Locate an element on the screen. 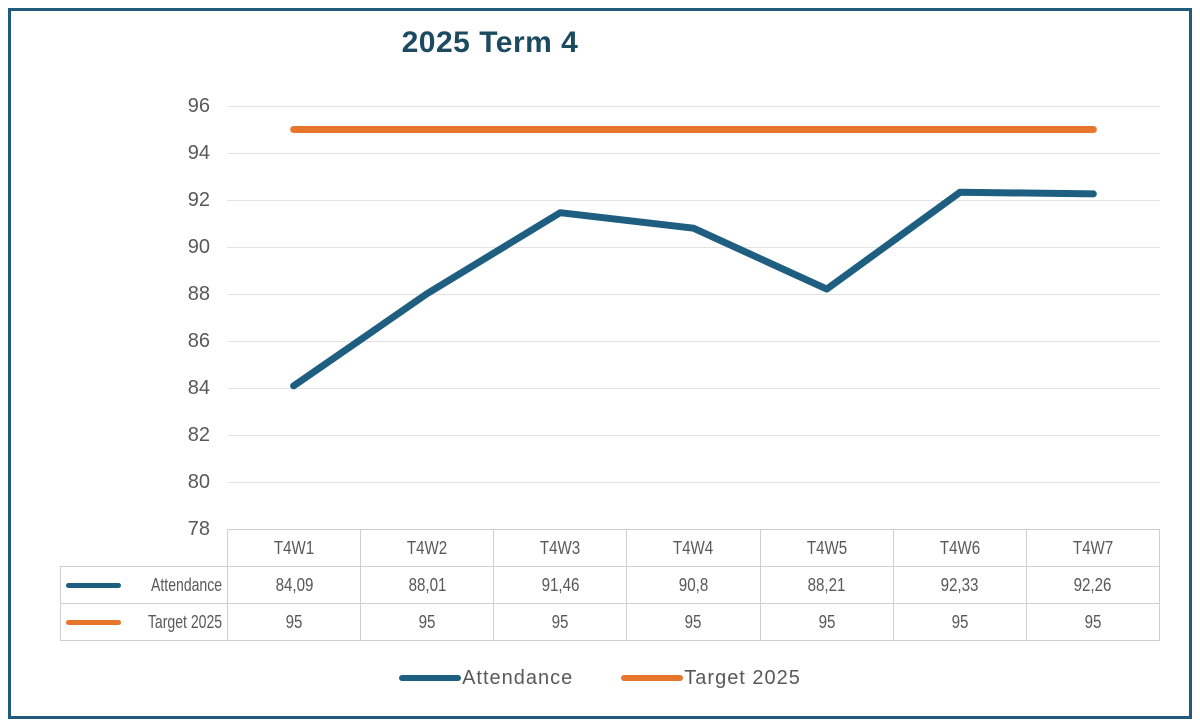 This screenshot has width=1200, height=727. value-label: 91,46 is located at coordinates (560, 584).